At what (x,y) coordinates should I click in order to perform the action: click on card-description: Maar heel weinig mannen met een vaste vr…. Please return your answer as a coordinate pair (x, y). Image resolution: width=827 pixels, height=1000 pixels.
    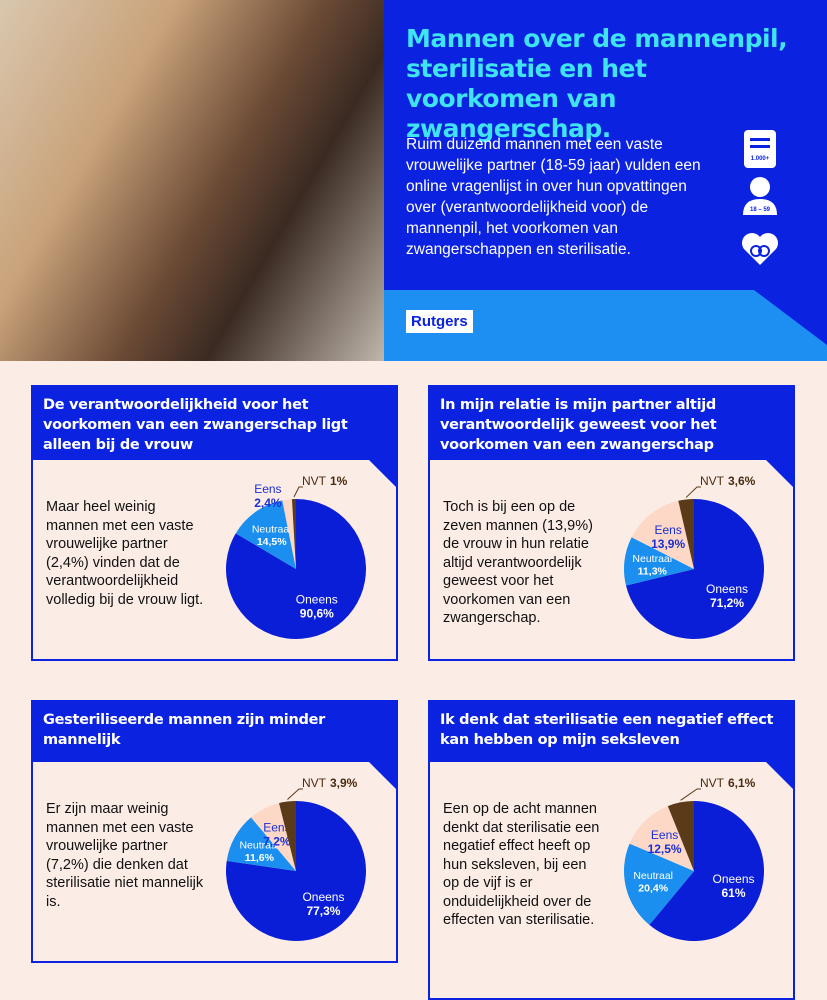
    Looking at the image, I should click on (125, 553).